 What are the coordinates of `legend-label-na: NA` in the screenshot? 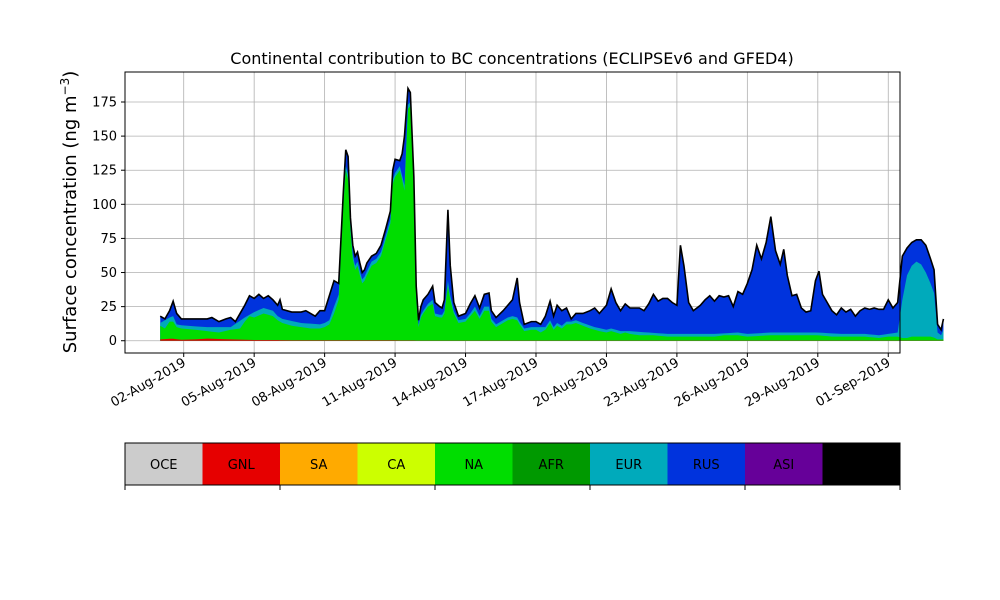 It's located at (473, 465).